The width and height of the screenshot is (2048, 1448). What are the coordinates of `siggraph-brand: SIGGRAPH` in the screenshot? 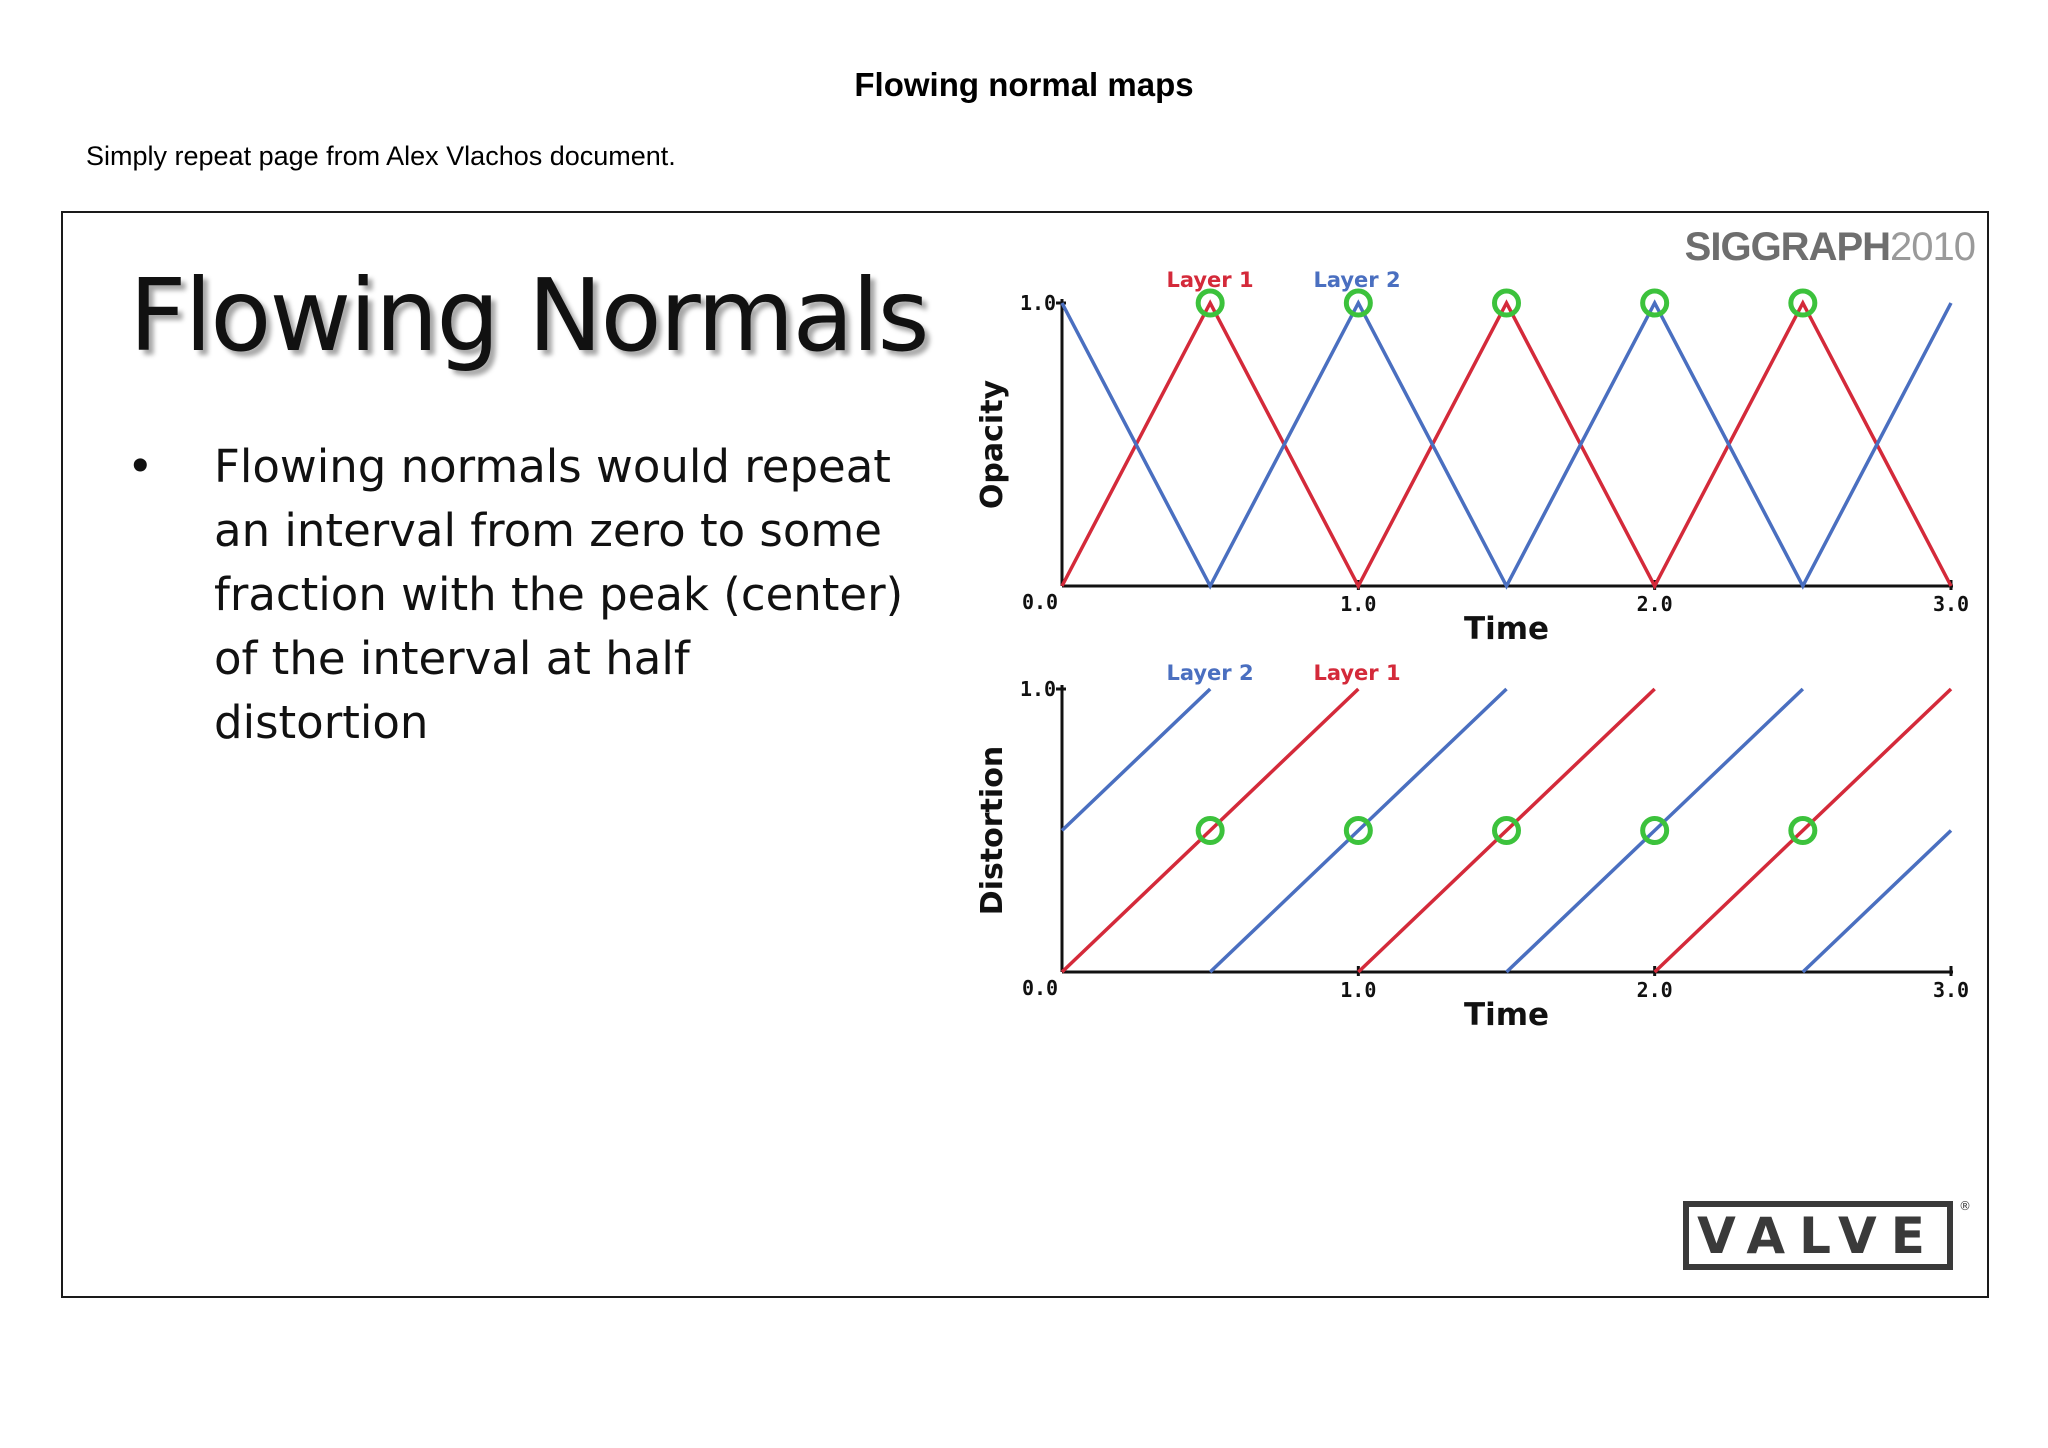 It's located at (1787, 247).